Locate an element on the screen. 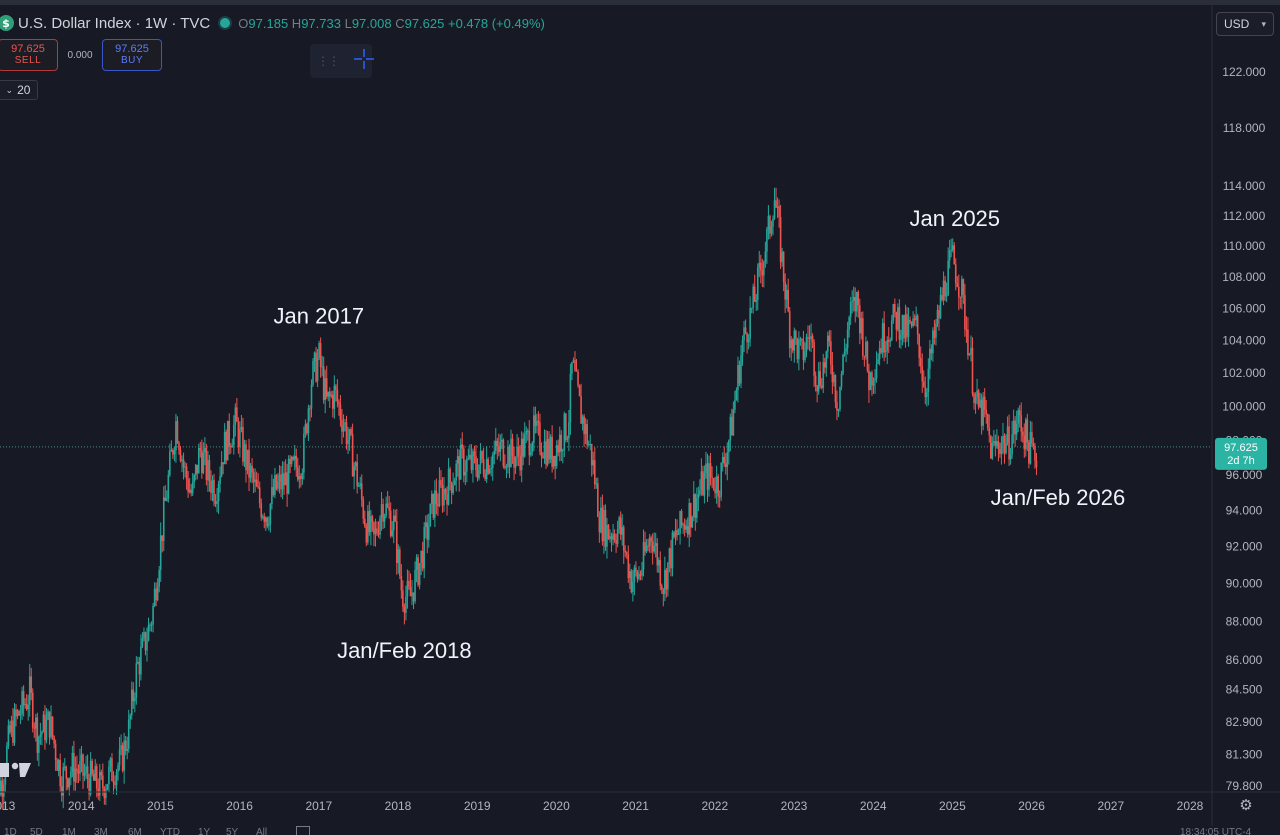 The width and height of the screenshot is (1280, 835). annotation-label: Jan 2025 is located at coordinates (955, 218).